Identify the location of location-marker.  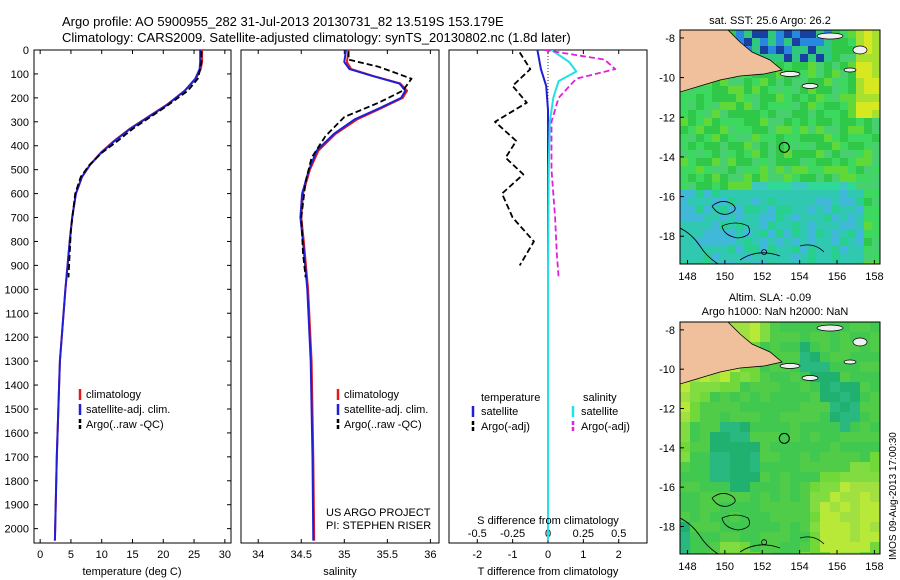
(764, 252).